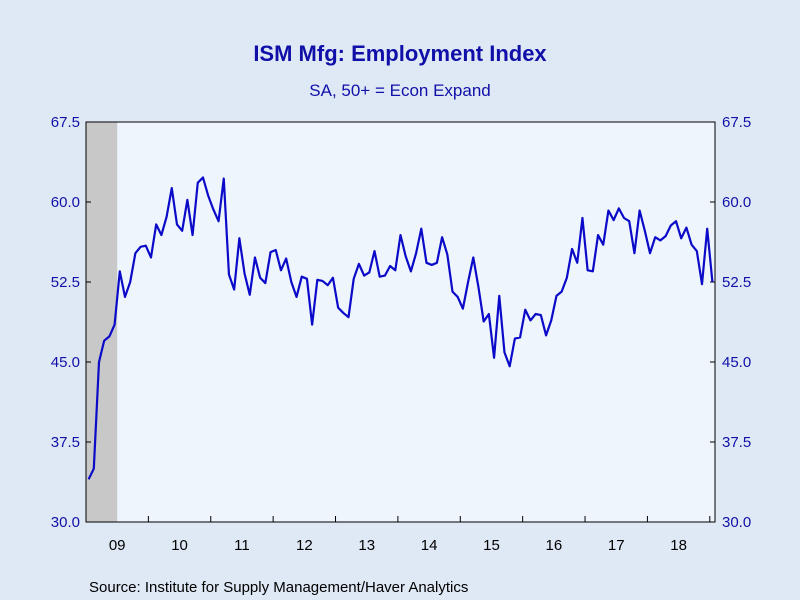  Describe the element at coordinates (429, 545) in the screenshot. I see `x-tick-label: 14` at that location.